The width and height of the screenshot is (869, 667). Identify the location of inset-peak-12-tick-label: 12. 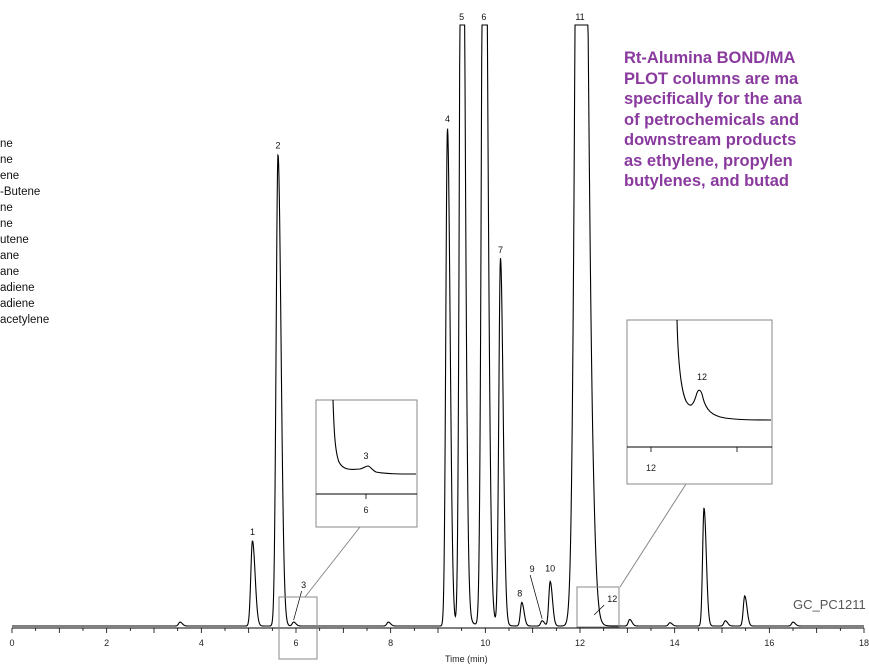
(651, 468).